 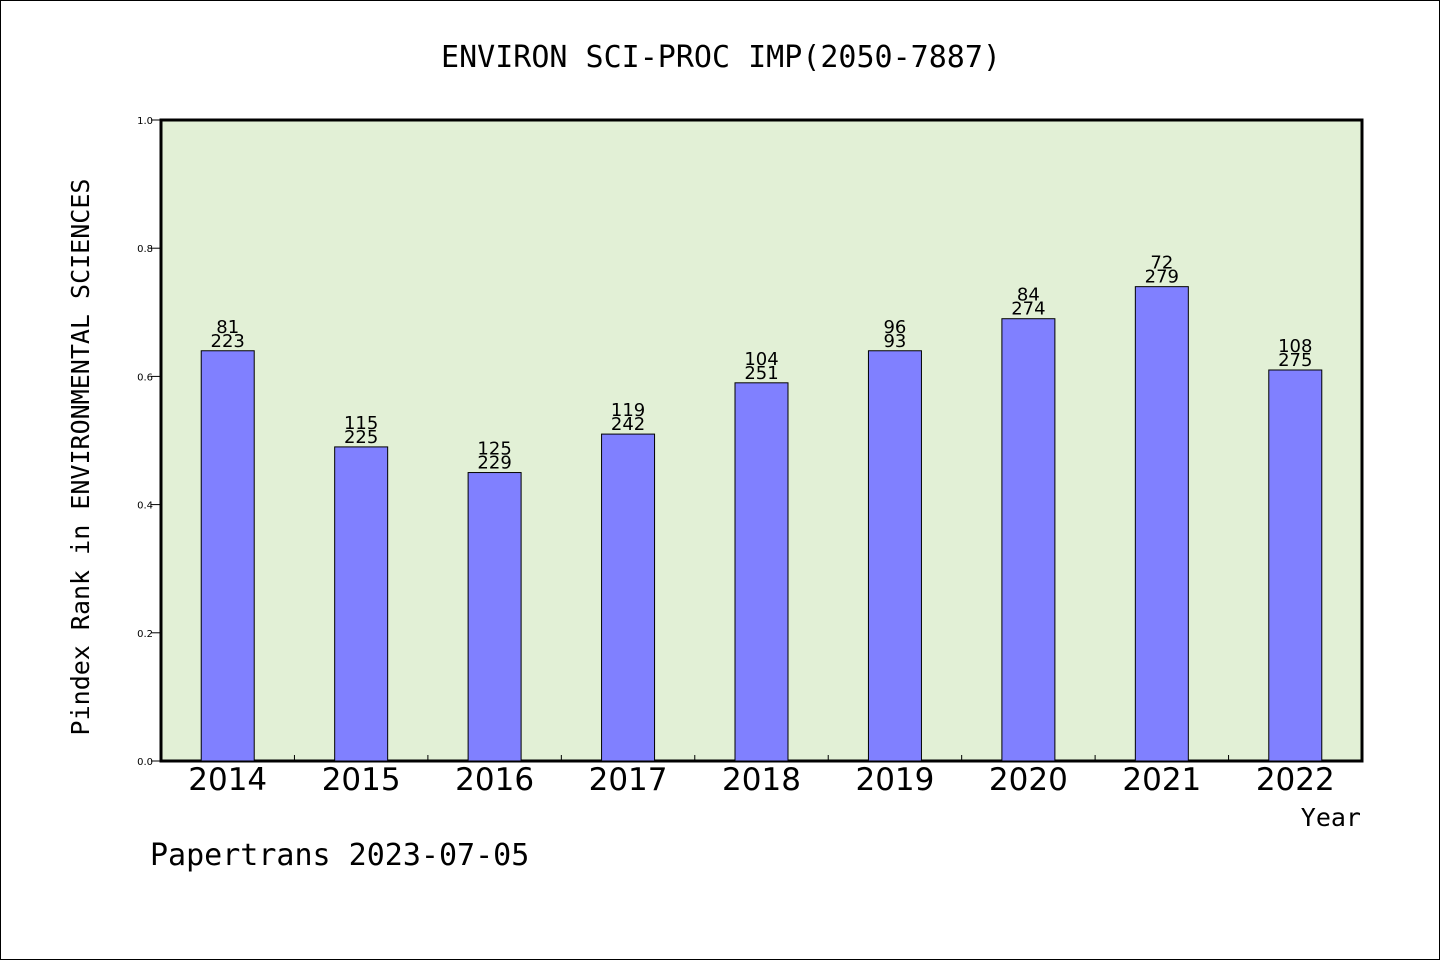 I want to click on x-tick-label: 2018, so click(x=761, y=780).